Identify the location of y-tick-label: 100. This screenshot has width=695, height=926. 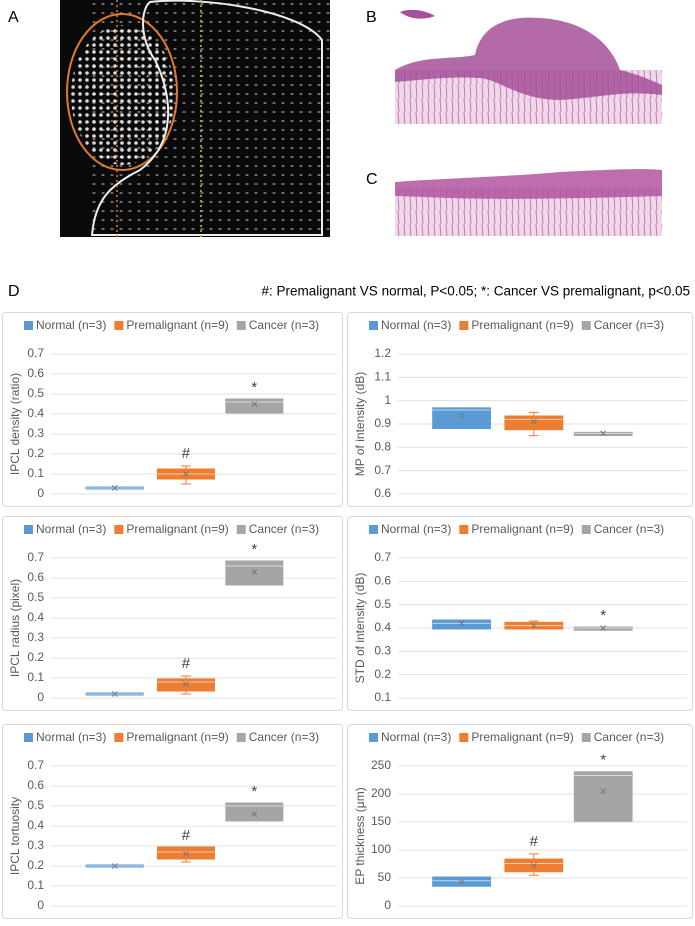
(381, 849).